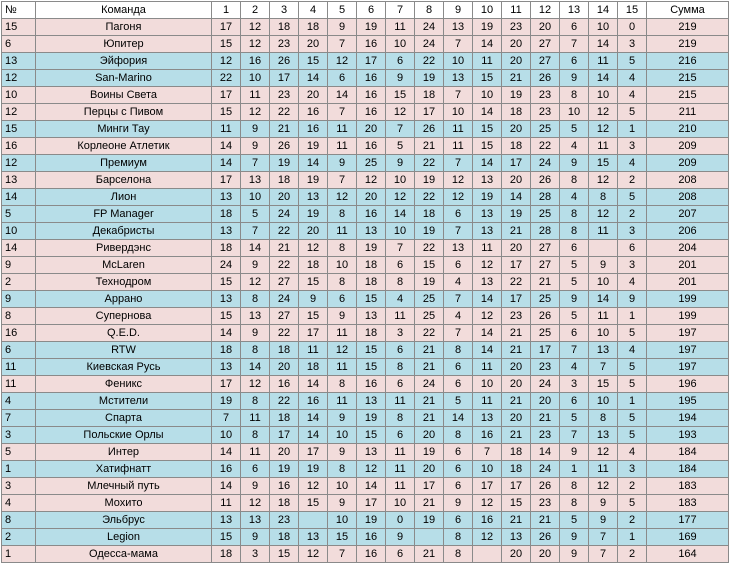 The image size is (730, 574). Describe the element at coordinates (226, 282) in the screenshot. I see `cell-round-1: 15` at that location.